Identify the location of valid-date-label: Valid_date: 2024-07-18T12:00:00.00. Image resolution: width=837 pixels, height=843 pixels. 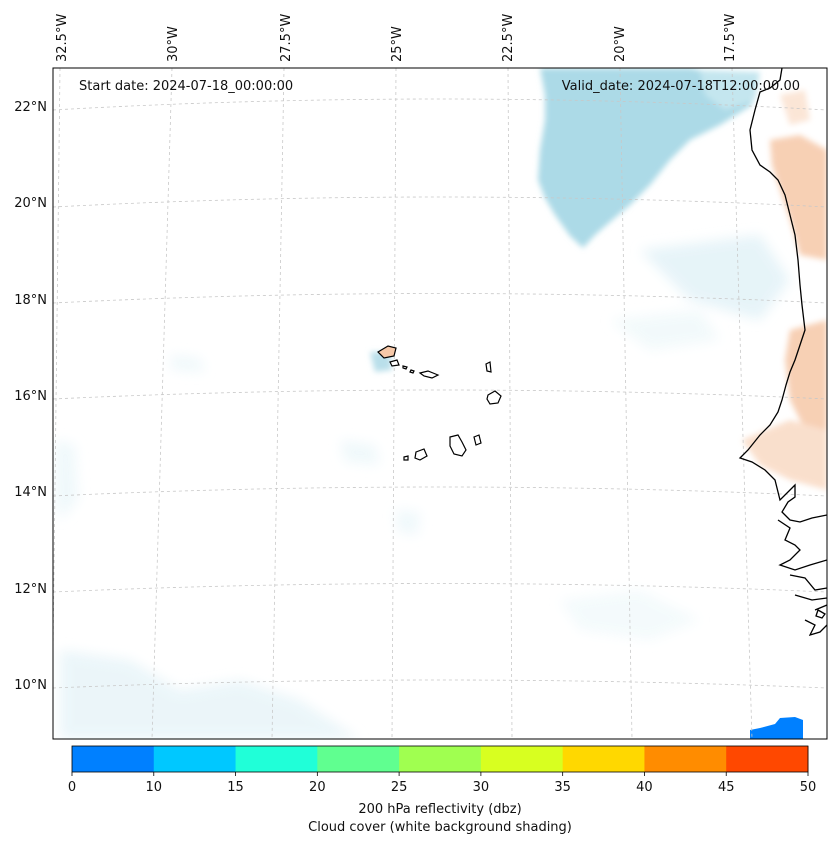
(681, 86).